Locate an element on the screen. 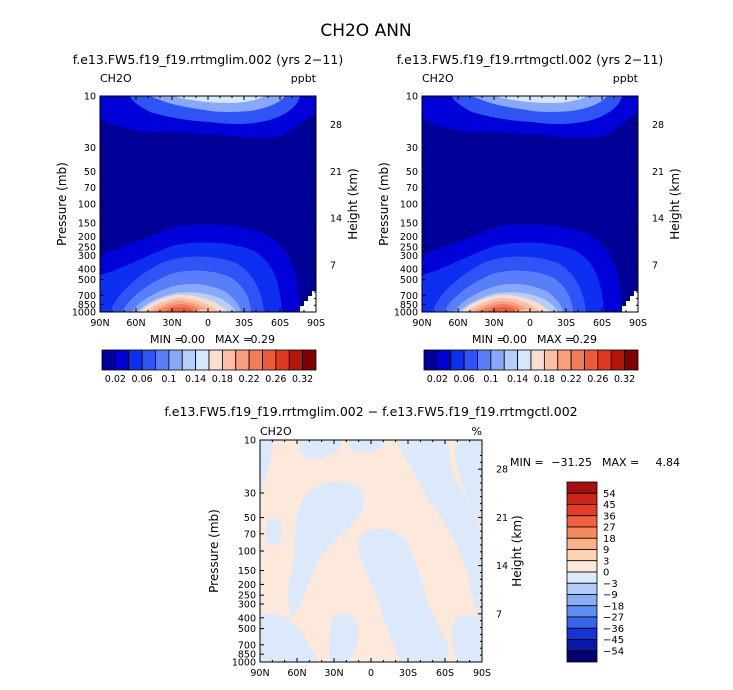 The width and height of the screenshot is (733, 690). left-colorbar-label: 0.02 is located at coordinates (115, 379).